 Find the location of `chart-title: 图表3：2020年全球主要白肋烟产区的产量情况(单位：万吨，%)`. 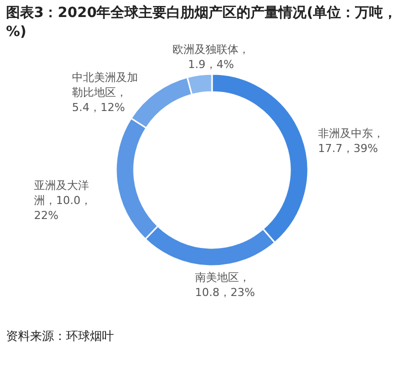

chart-title: 图表3：2020年全球主要白肋烟产区的产量情况(单位：万吨，%) is located at coordinates (202, 23).